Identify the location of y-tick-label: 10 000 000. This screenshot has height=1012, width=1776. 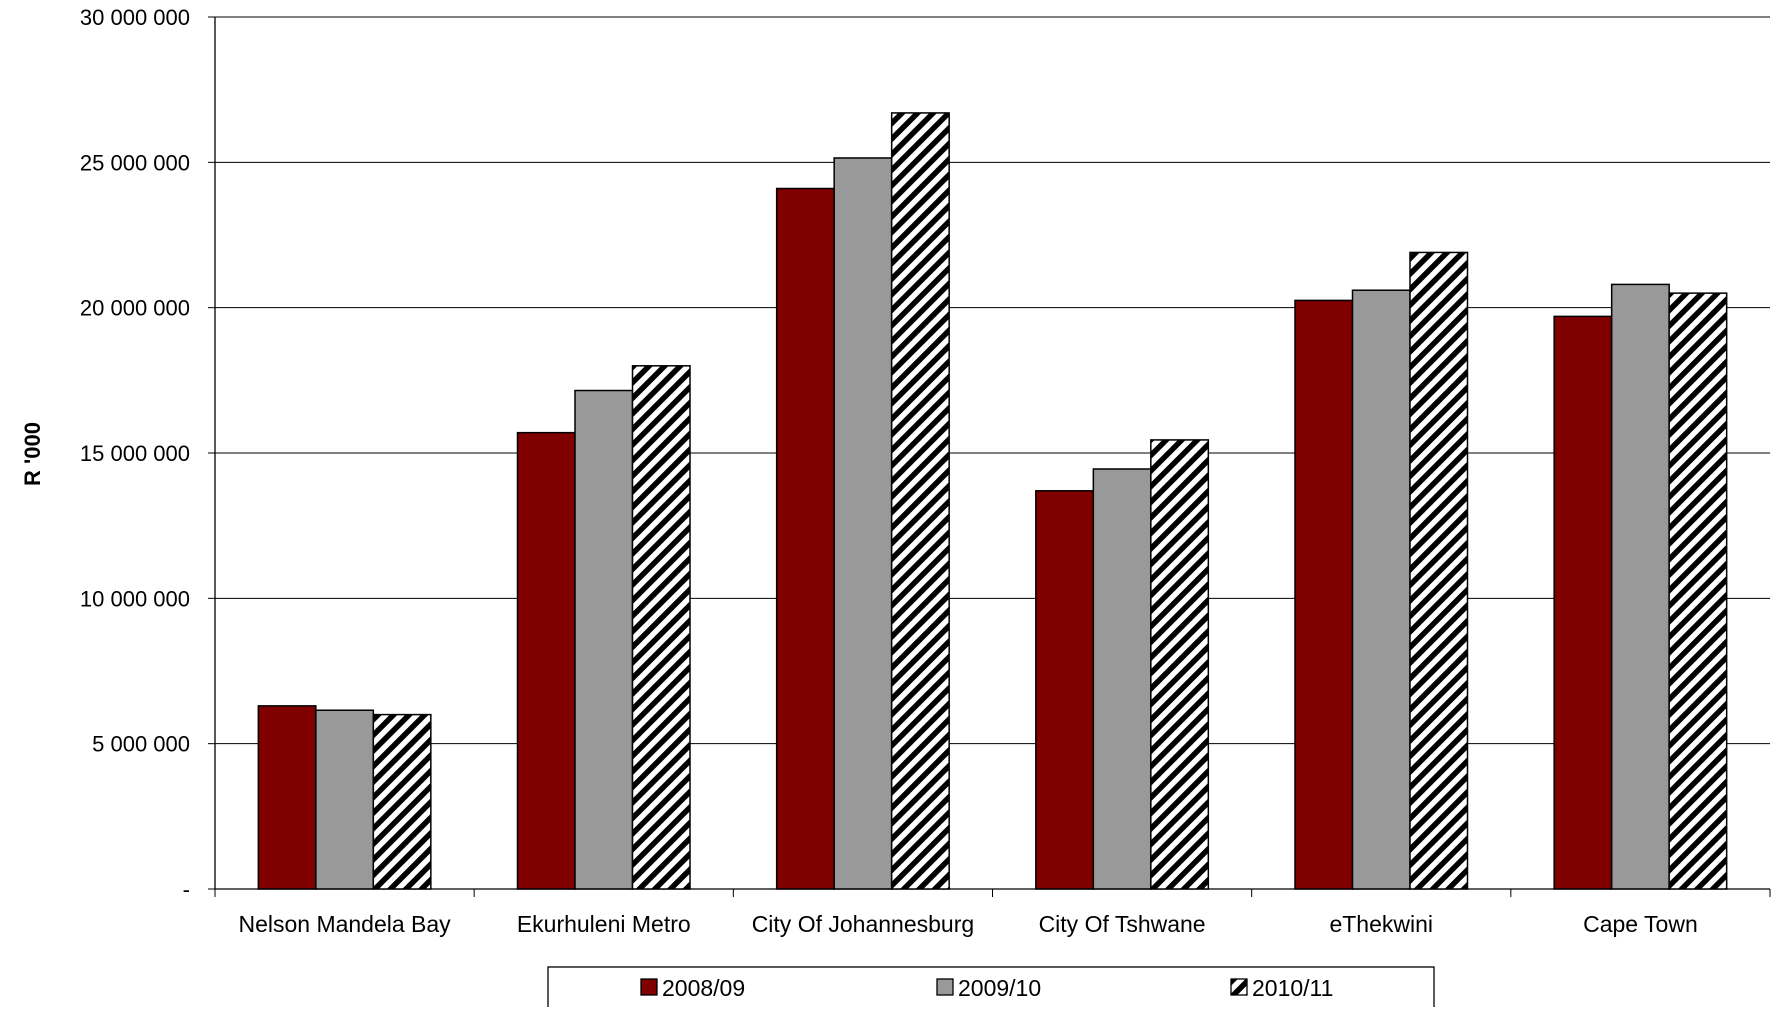
(135, 598).